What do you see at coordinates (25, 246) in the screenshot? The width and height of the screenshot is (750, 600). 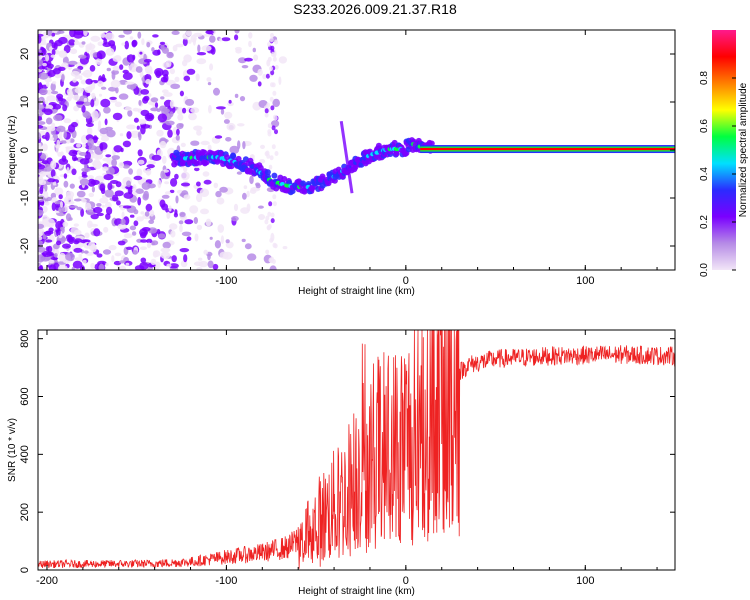 I see `y-tick-label: -20` at bounding box center [25, 246].